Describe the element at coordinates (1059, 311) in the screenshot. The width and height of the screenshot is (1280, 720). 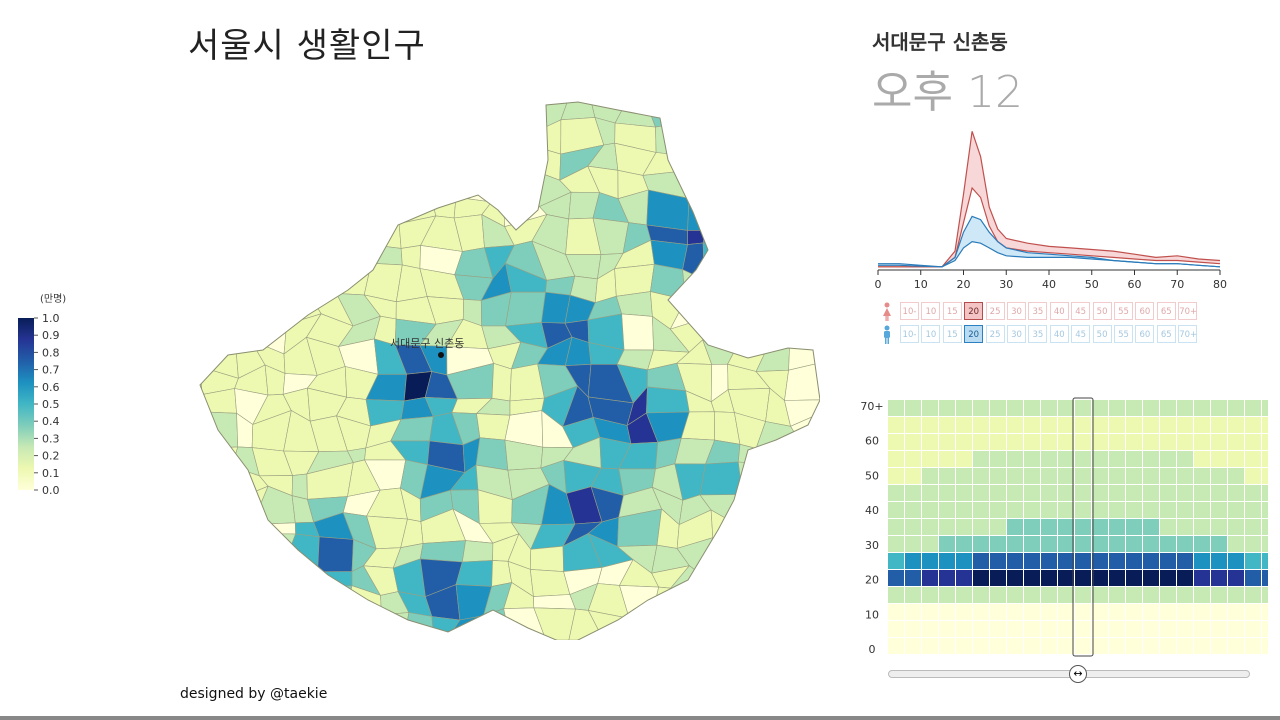
I see `age-filter-40: 40` at that location.